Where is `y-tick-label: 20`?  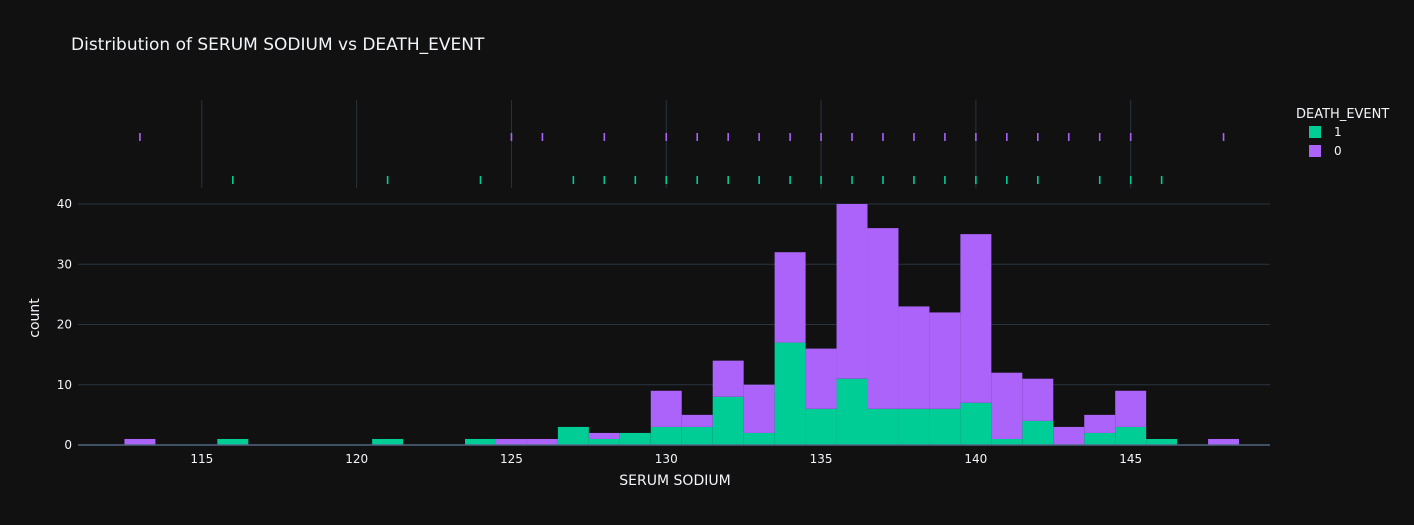
y-tick-label: 20 is located at coordinates (64, 325).